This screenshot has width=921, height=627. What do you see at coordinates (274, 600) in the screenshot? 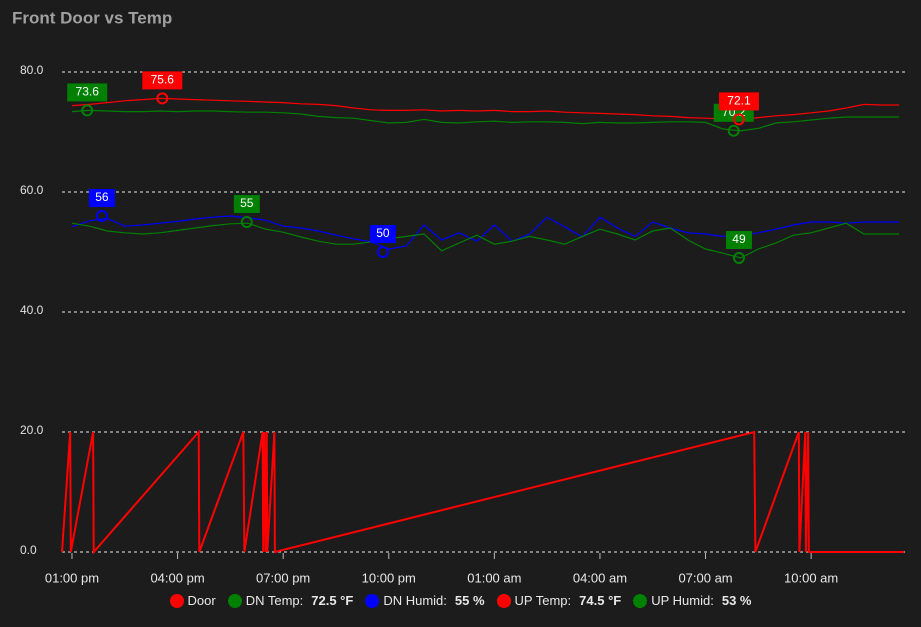
I see `legend-name: DN Temp:` at bounding box center [274, 600].